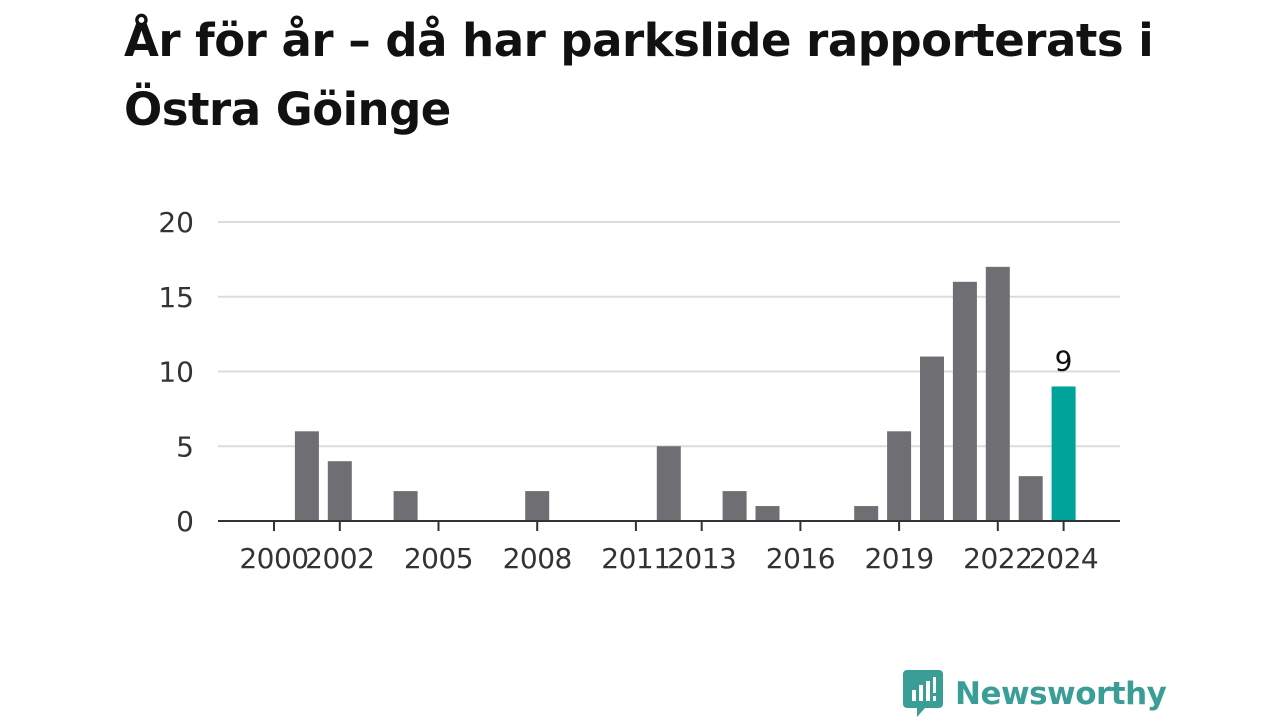 The height and width of the screenshot is (720, 1280). What do you see at coordinates (185, 446) in the screenshot?
I see `y-tick-label: 5` at bounding box center [185, 446].